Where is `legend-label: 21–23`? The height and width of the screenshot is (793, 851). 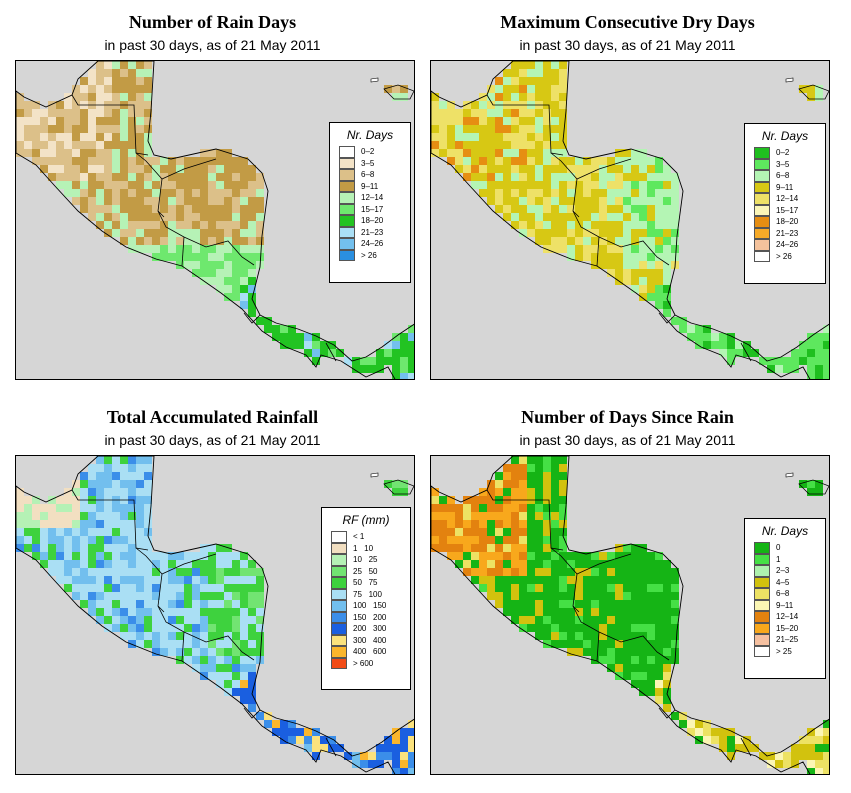
legend-label: 21–23 is located at coordinates (787, 233).